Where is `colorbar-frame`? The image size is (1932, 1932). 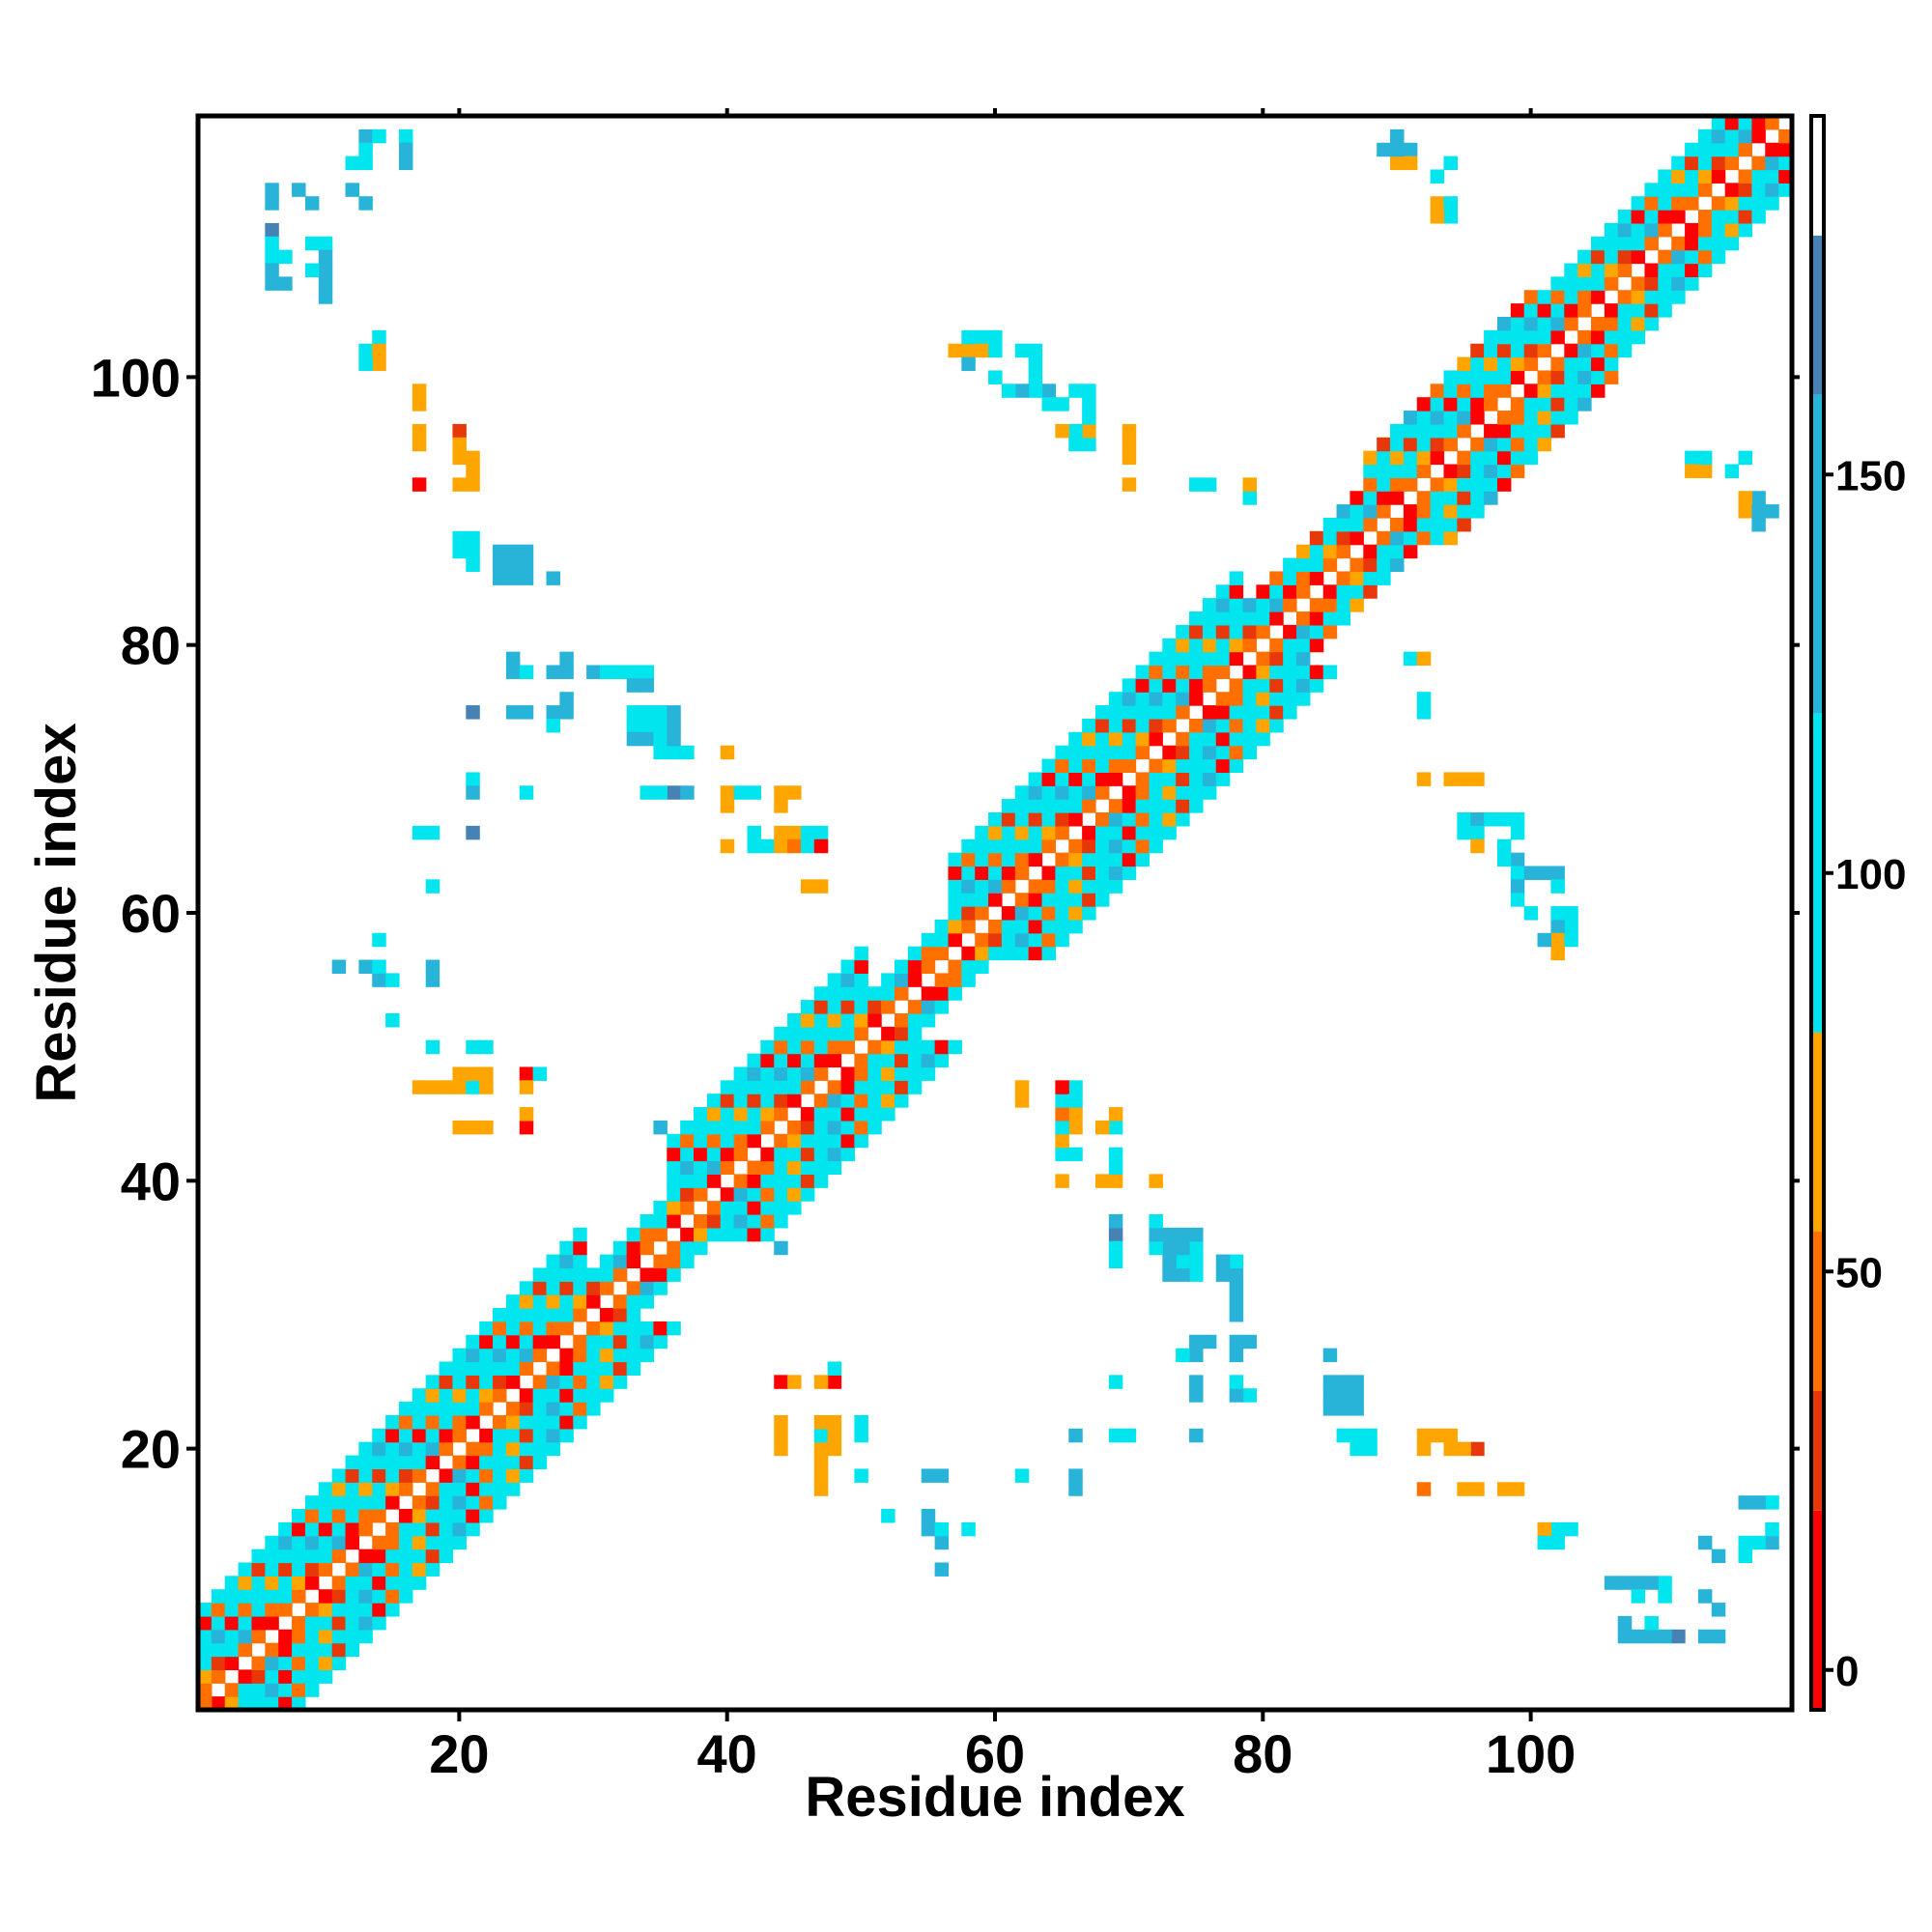
colorbar-frame is located at coordinates (1817, 913).